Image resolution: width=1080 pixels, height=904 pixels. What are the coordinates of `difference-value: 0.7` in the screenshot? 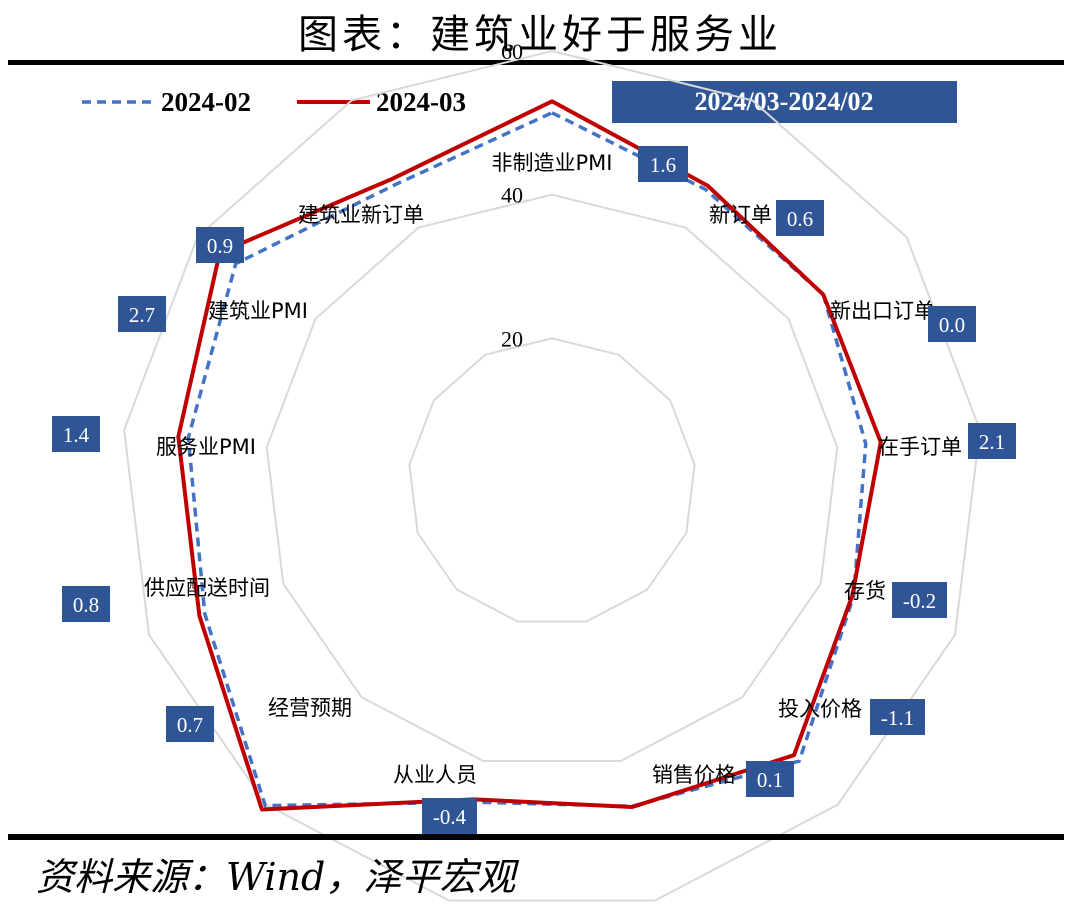 It's located at (190, 725).